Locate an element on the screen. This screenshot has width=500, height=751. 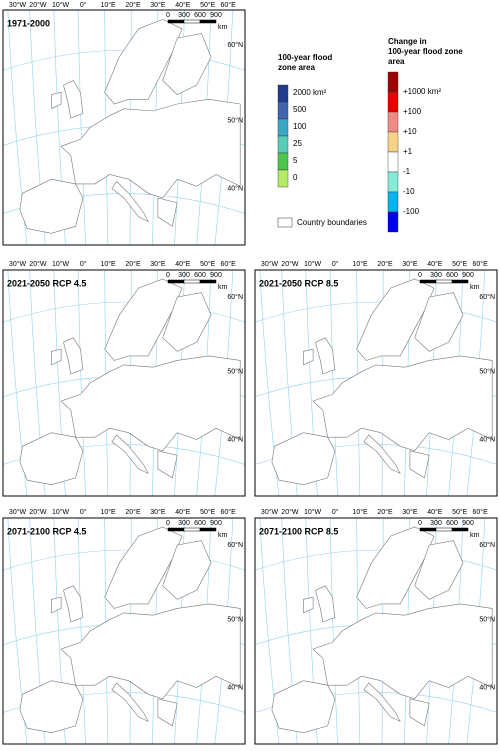
scale-label: 900 is located at coordinates (468, 275).